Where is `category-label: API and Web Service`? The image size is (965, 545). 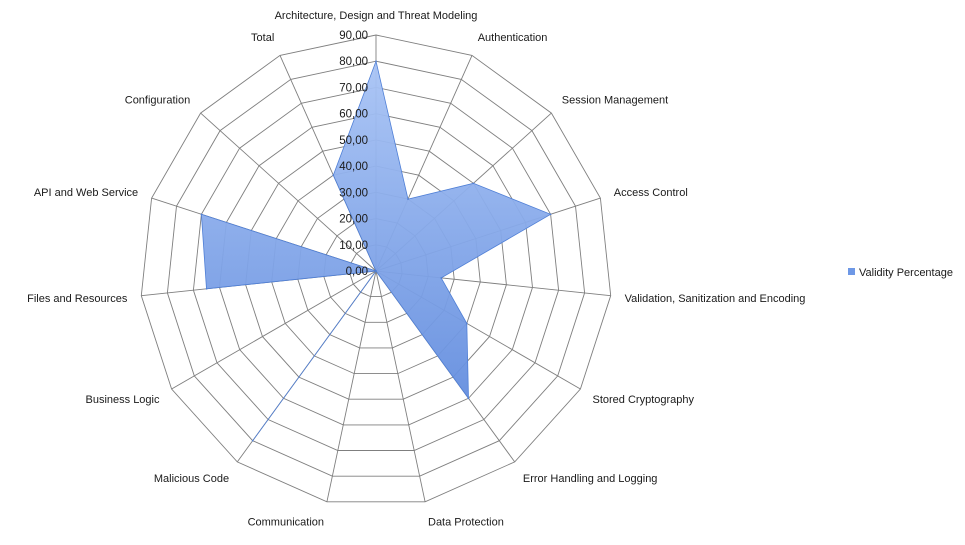
category-label: API and Web Service is located at coordinates (86, 193).